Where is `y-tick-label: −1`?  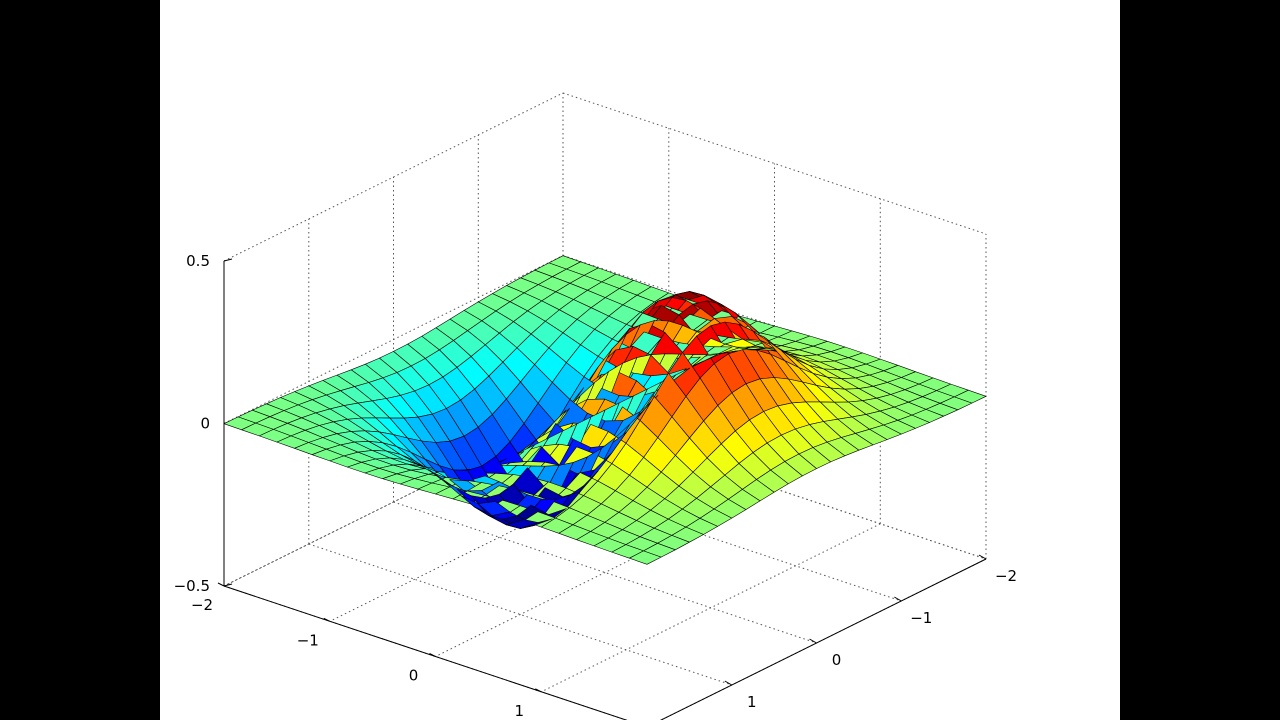 y-tick-label: −1 is located at coordinates (921, 618).